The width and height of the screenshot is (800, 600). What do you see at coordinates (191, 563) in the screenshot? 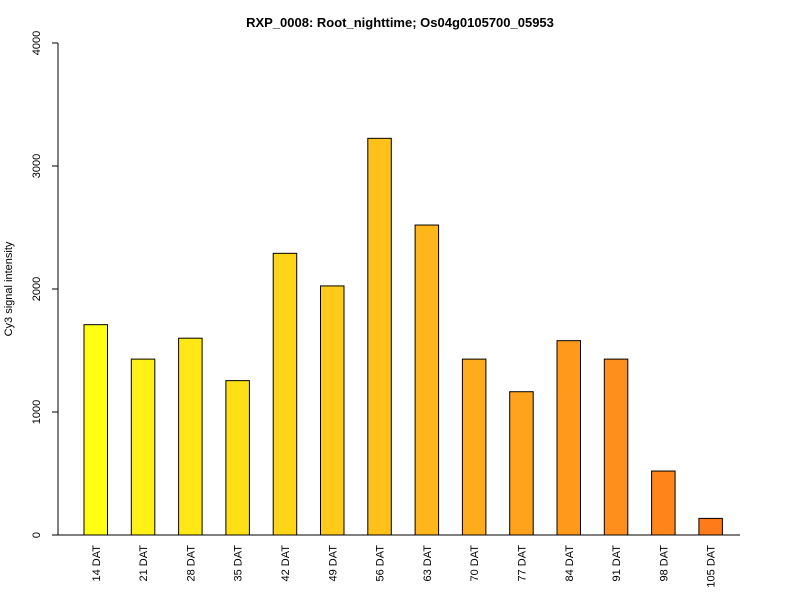
I see `x-tick-label: 28 DAT` at bounding box center [191, 563].